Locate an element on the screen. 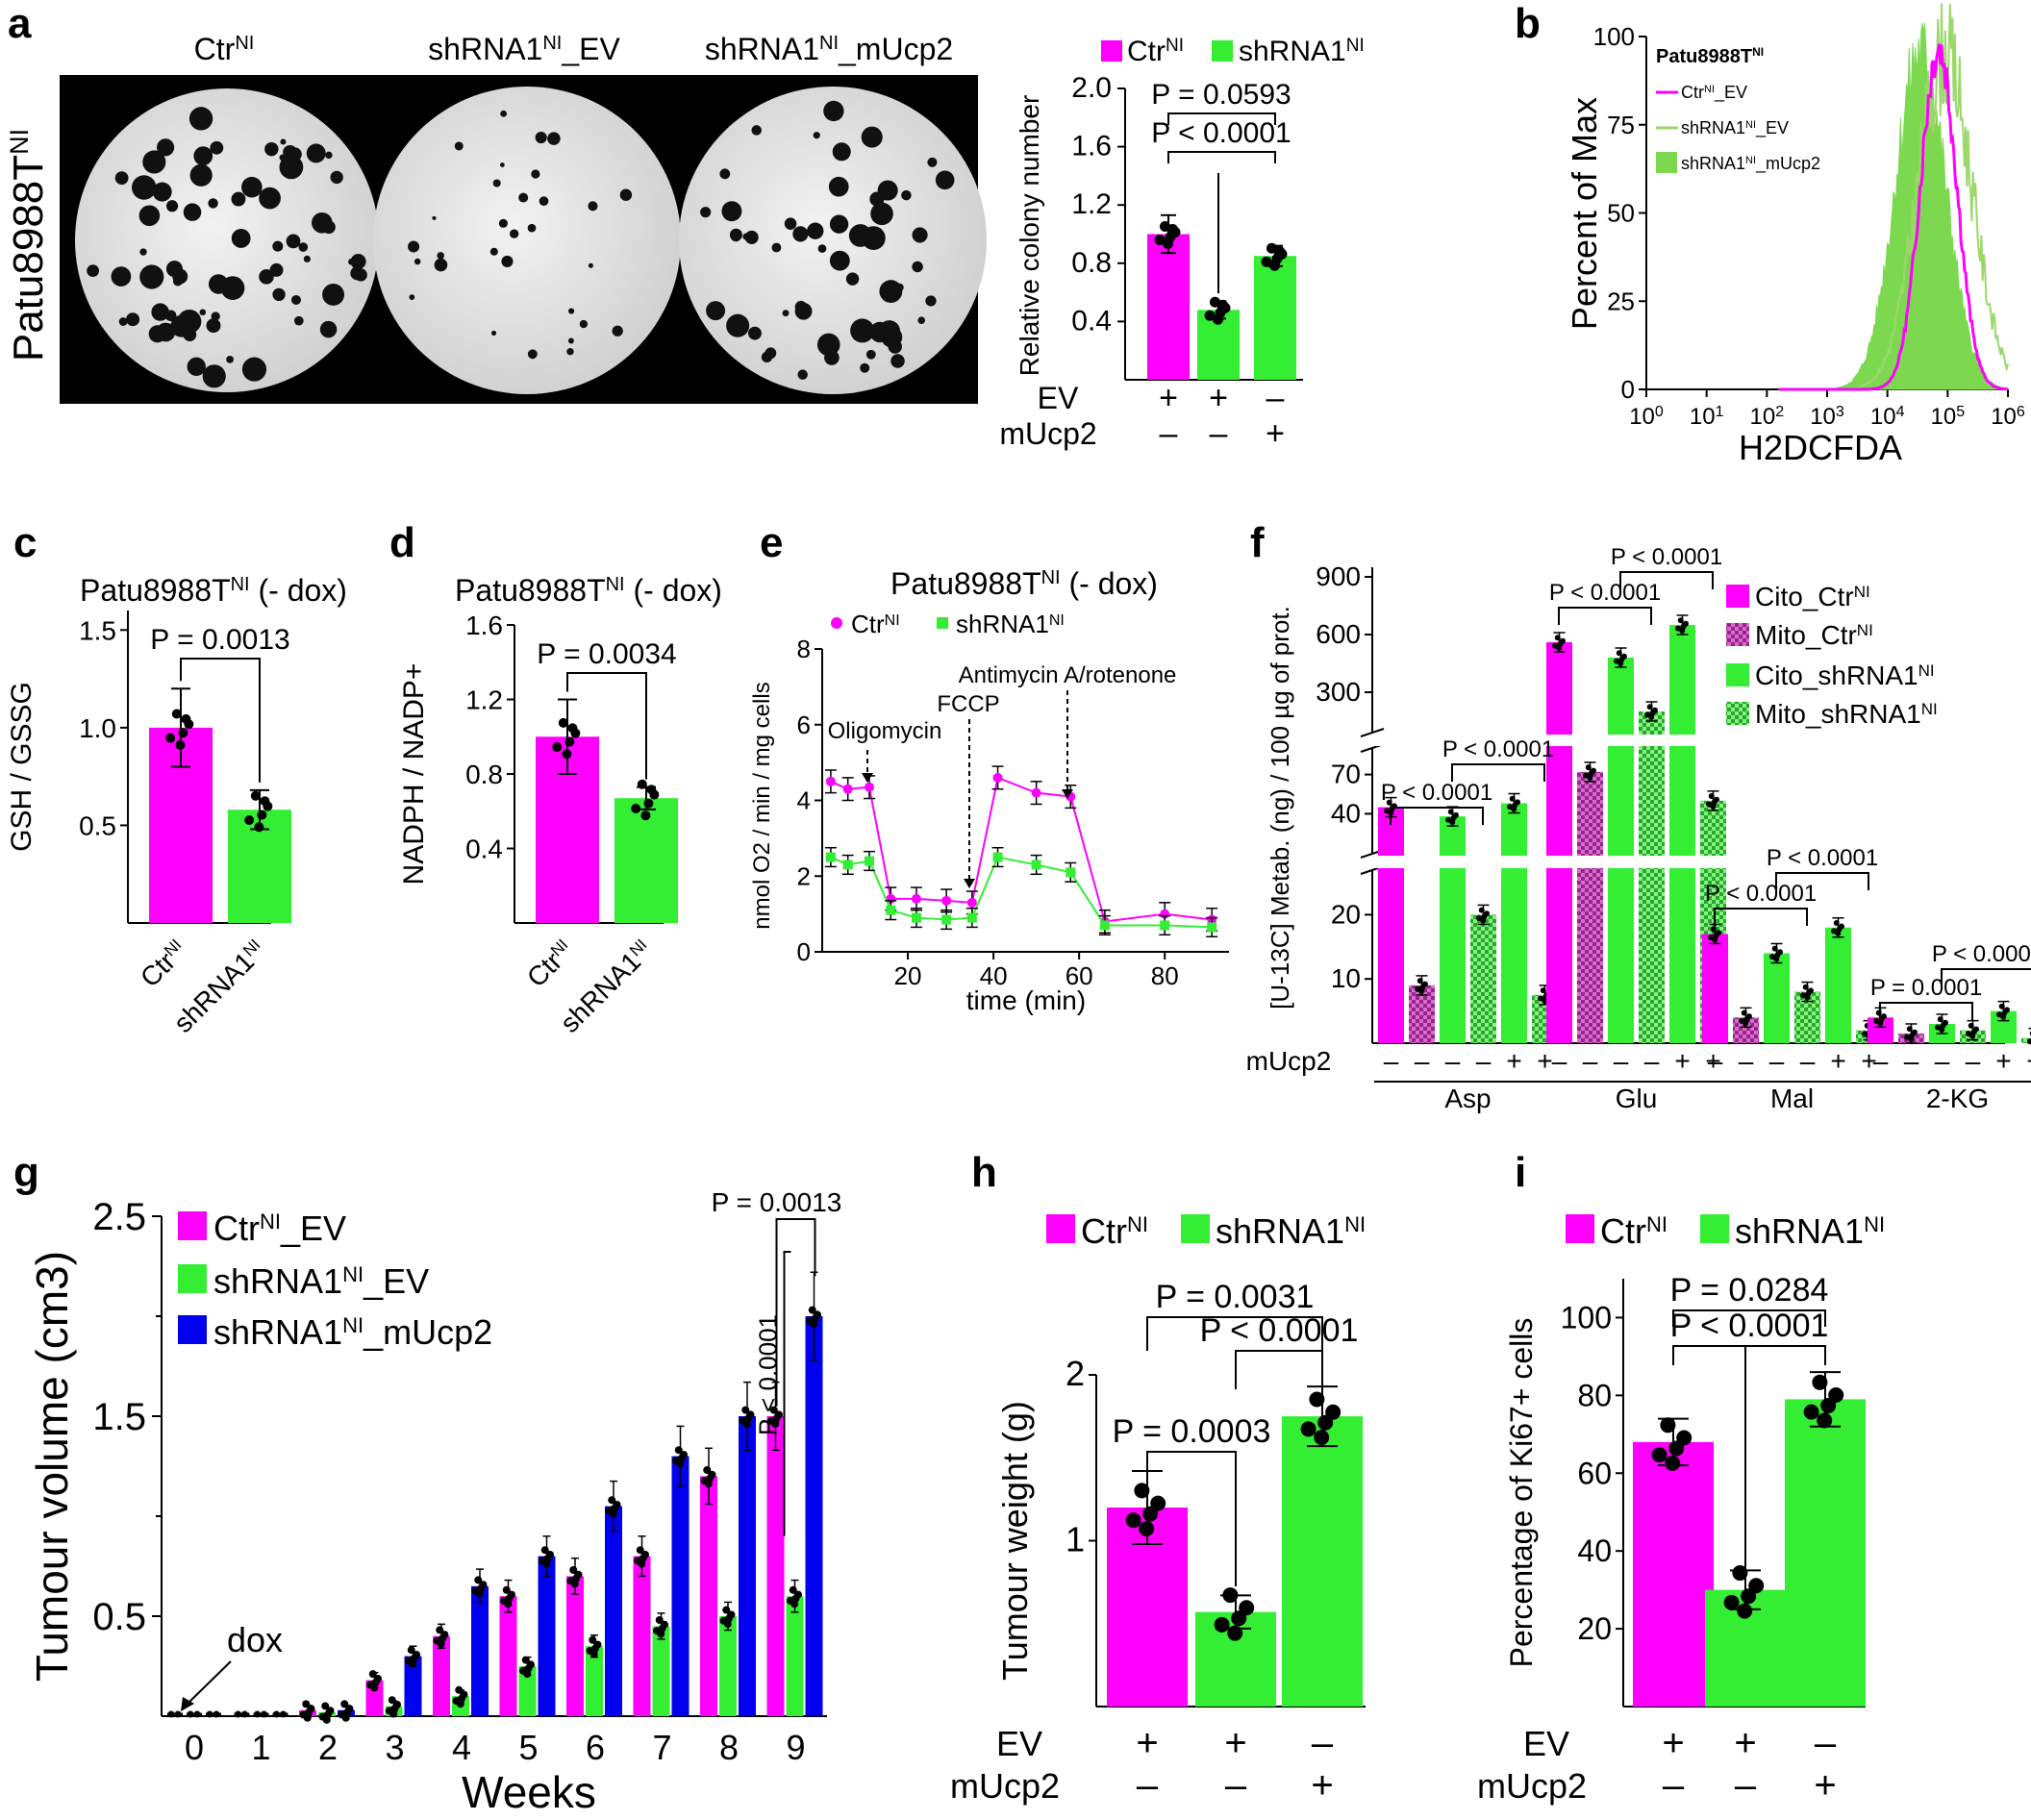 The width and height of the screenshot is (2031, 1820). tick-exponent: 5 is located at coordinates (1960, 412).